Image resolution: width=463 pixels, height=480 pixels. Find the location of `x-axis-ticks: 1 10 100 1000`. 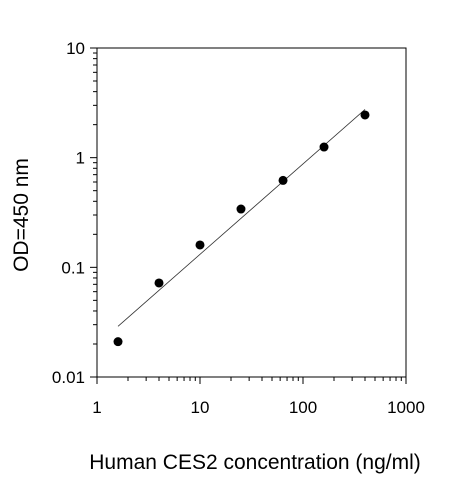

x-axis-ticks: 1 10 100 1000 is located at coordinates (258, 397).